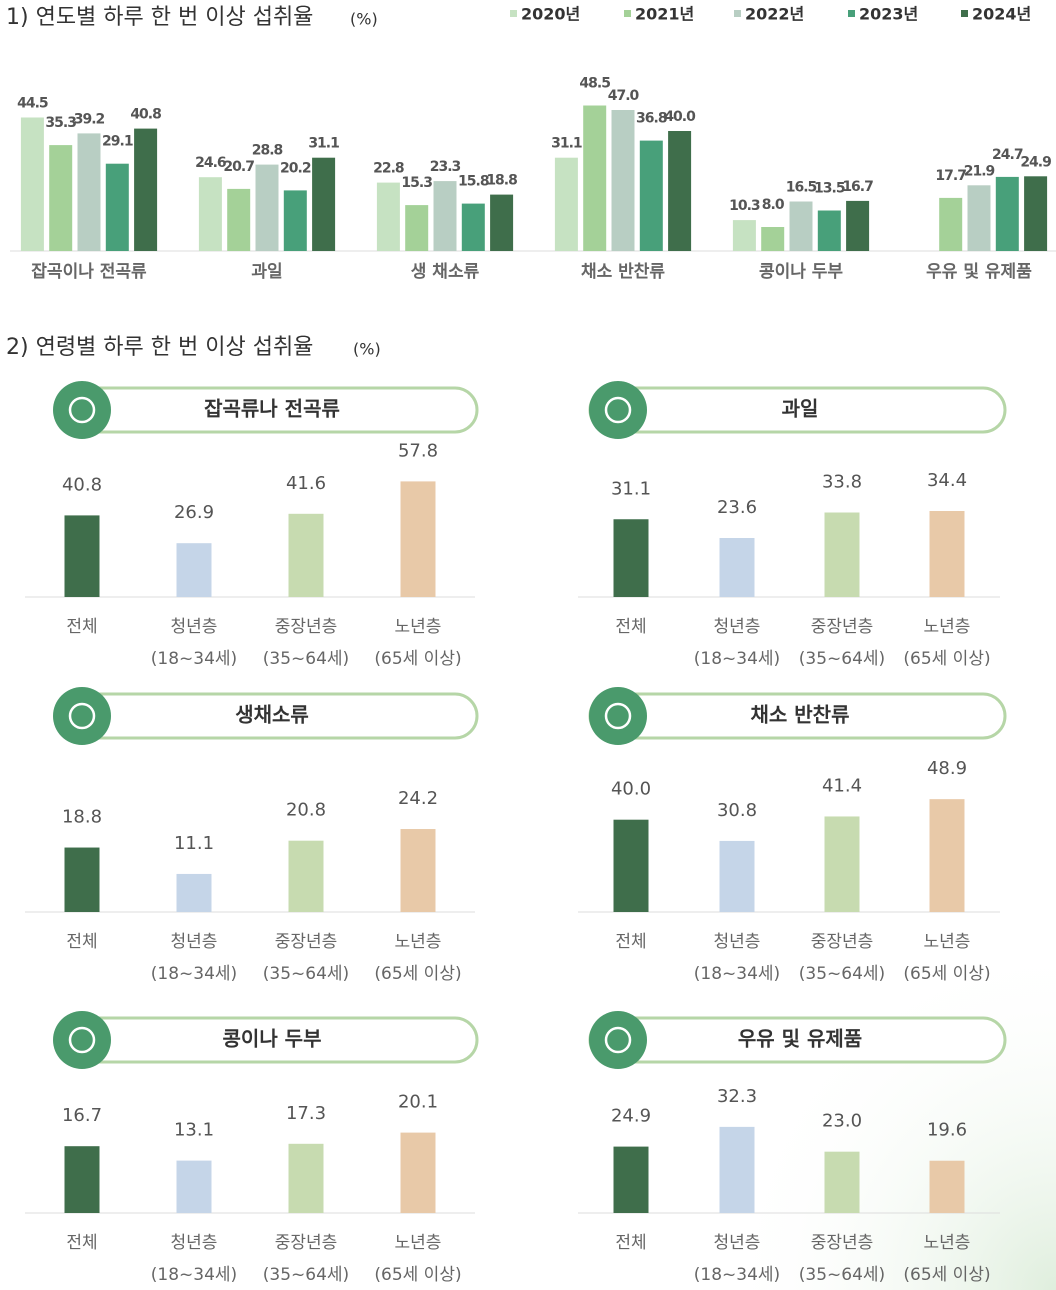 The width and height of the screenshot is (1056, 1290). I want to click on value-label: 24.9, so click(631, 1116).